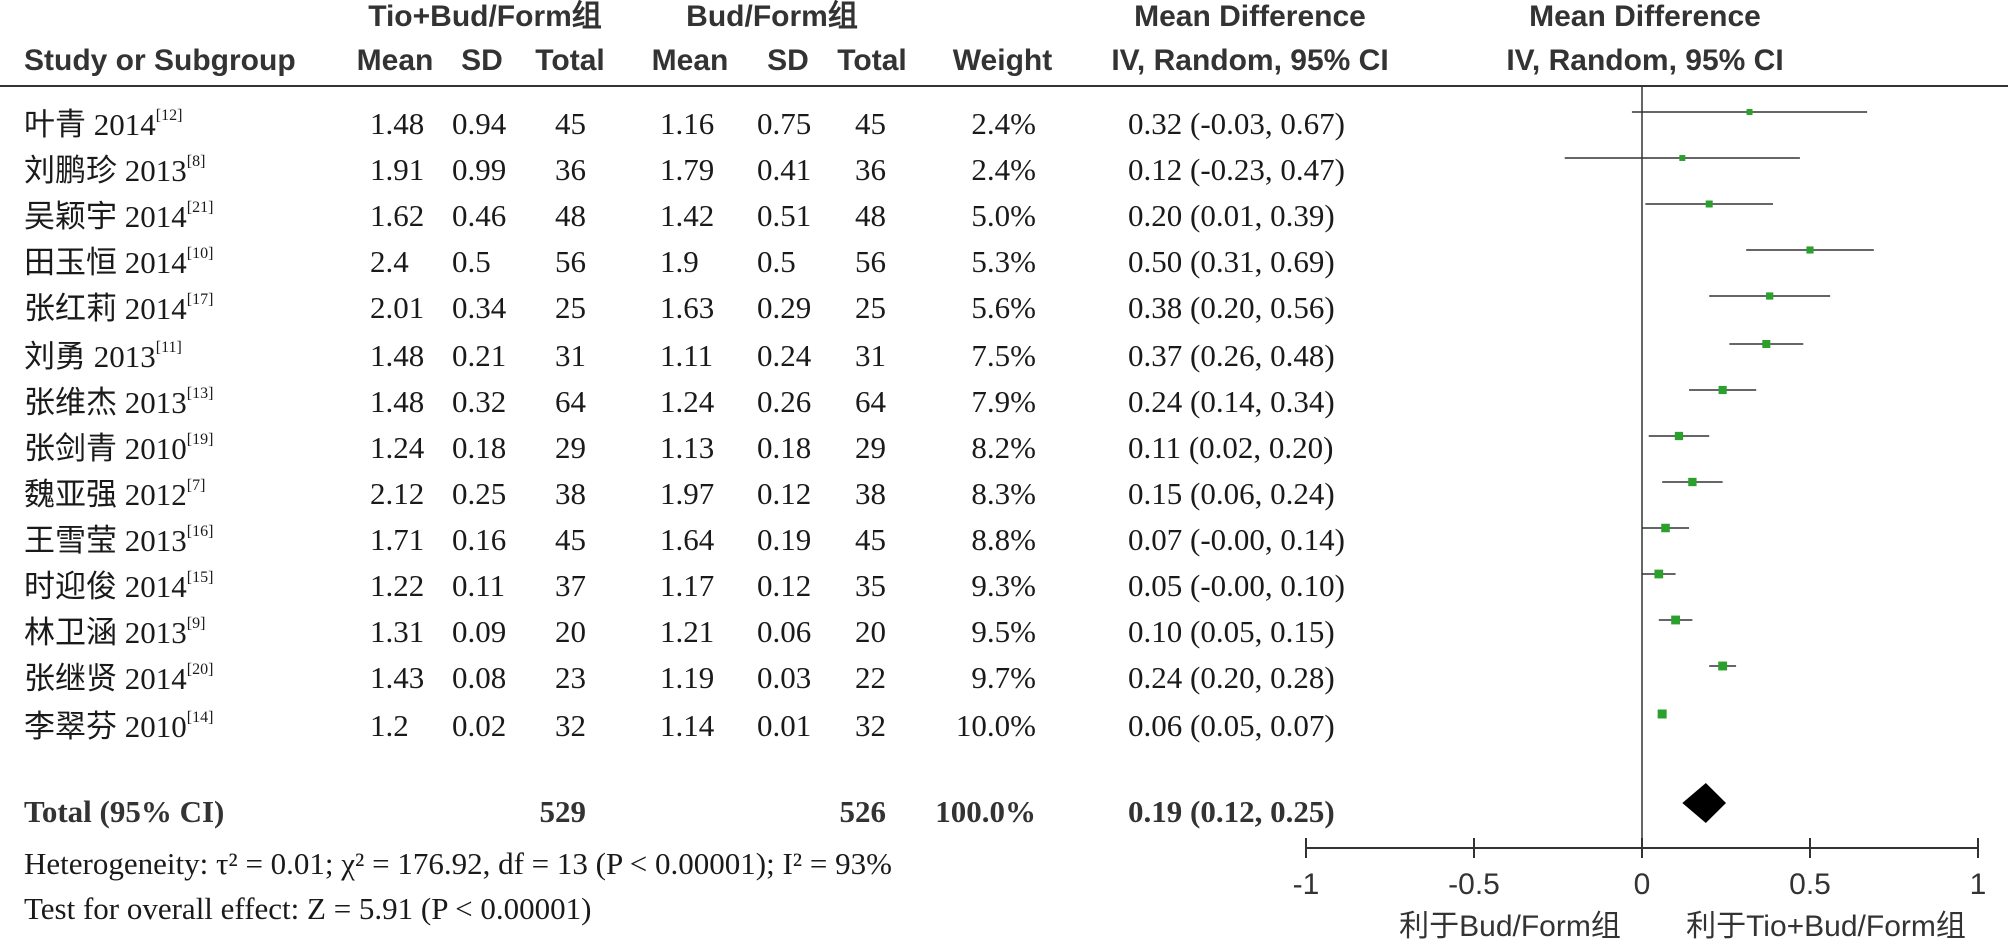  Describe the element at coordinates (784, 585) in the screenshot. I see `cell-sd2: 0.12` at that location.